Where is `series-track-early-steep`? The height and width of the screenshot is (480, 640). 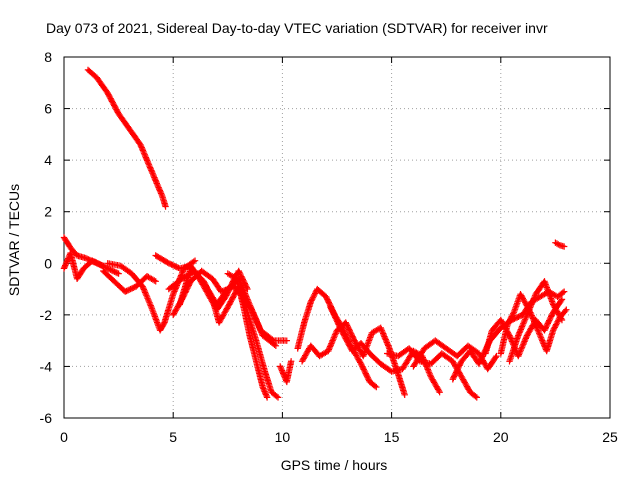 series-track-early-steep is located at coordinates (126, 138).